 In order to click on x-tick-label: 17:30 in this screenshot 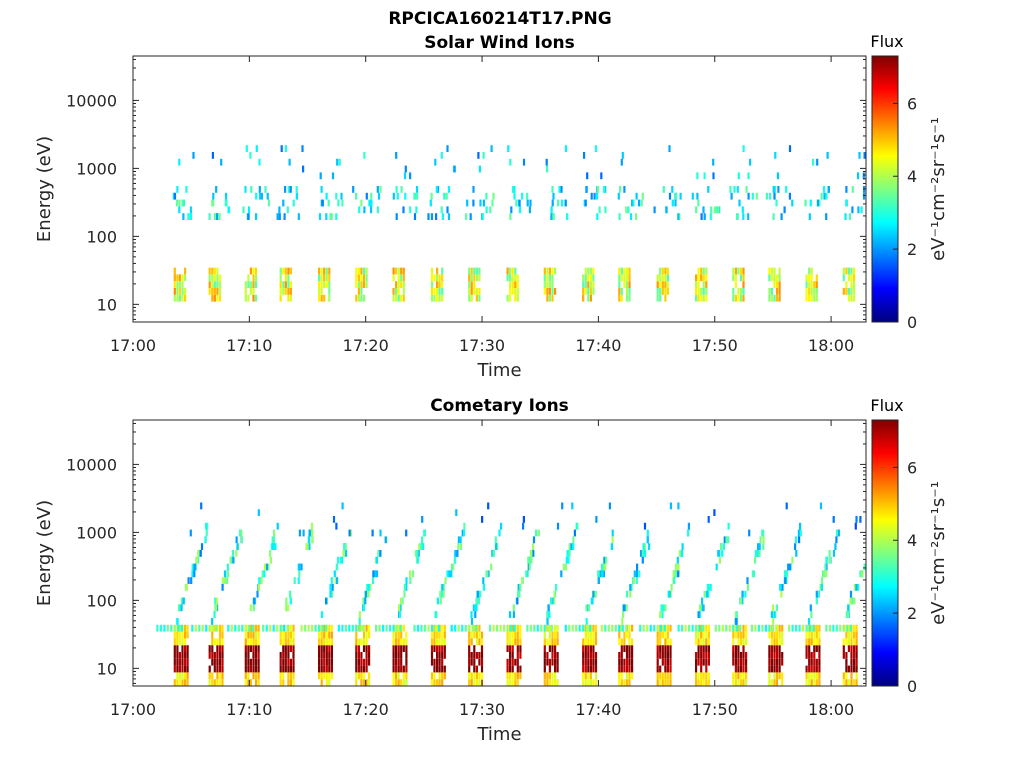, I will do `click(482, 709)`.